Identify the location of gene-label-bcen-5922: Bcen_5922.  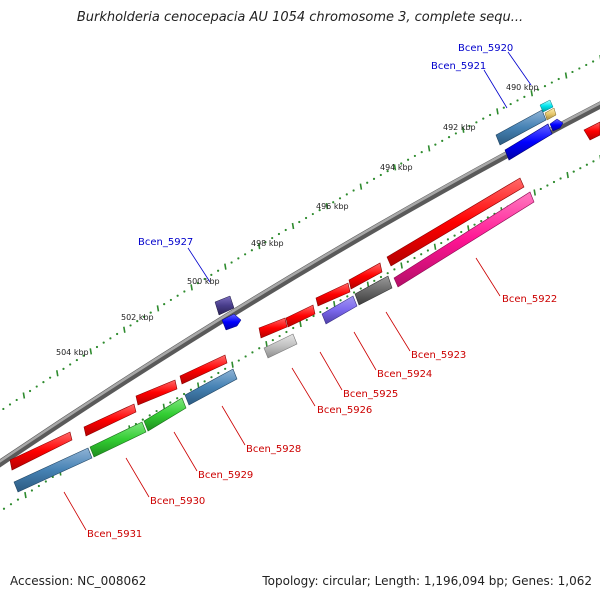
(529, 299).